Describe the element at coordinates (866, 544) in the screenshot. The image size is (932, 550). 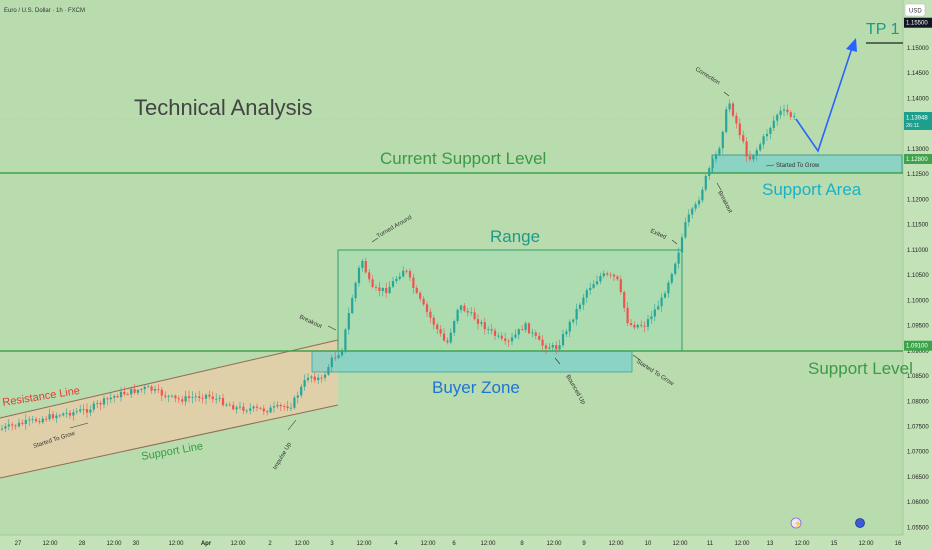
I see `time-tick-27: 12:00` at that location.